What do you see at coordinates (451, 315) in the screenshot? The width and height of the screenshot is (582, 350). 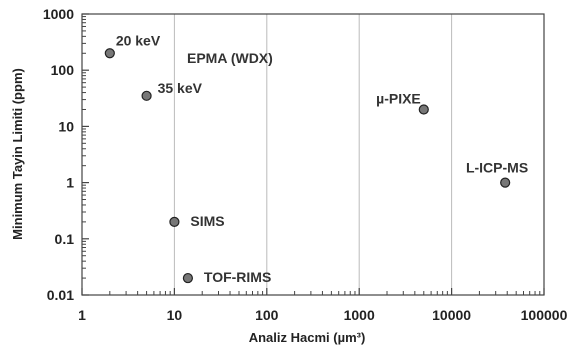 I see `x-tick-label: 10000` at bounding box center [451, 315].